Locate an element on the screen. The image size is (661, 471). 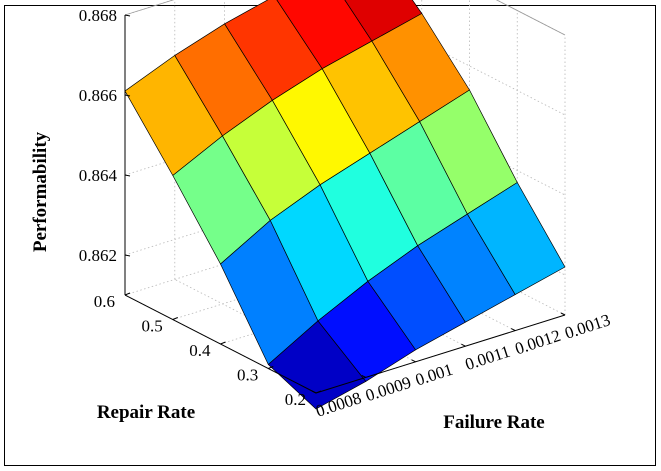
x-axis-line is located at coordinates (440, 354).